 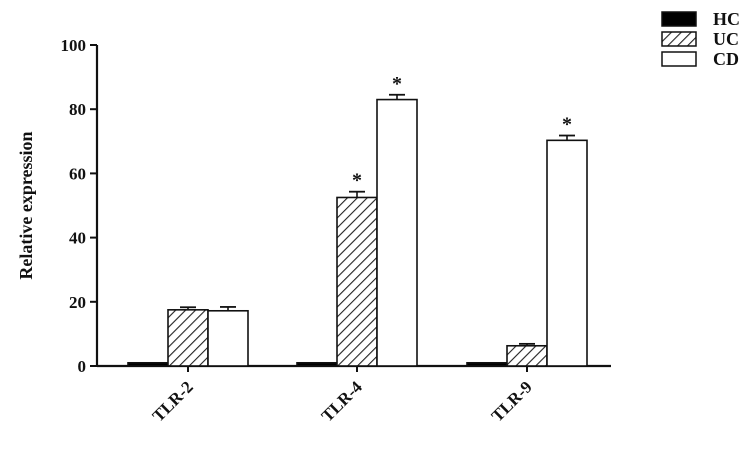 What do you see at coordinates (77, 173) in the screenshot?
I see `y-tick-label: 60` at bounding box center [77, 173].